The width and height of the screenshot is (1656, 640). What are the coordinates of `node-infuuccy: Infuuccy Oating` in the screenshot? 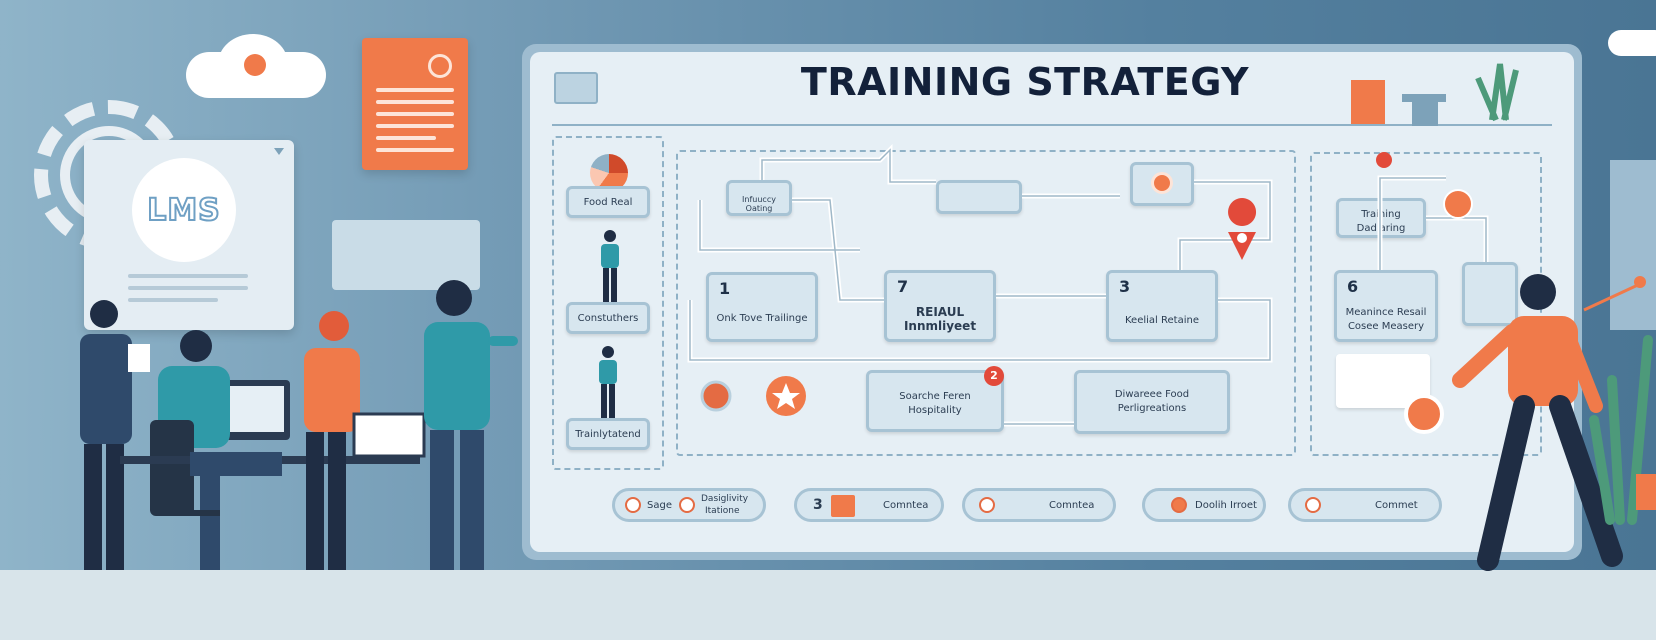 It's located at (759, 198).